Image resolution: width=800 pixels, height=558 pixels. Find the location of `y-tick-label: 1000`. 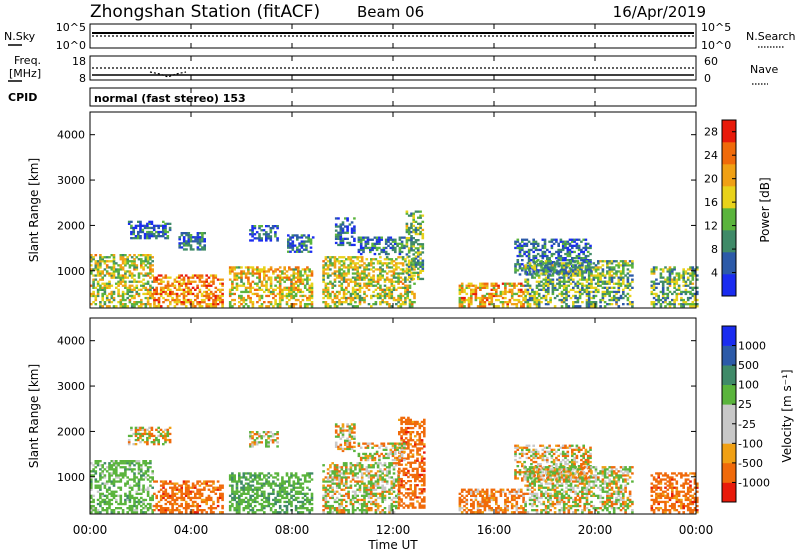

y-tick-label: 1000 is located at coordinates (71, 271).